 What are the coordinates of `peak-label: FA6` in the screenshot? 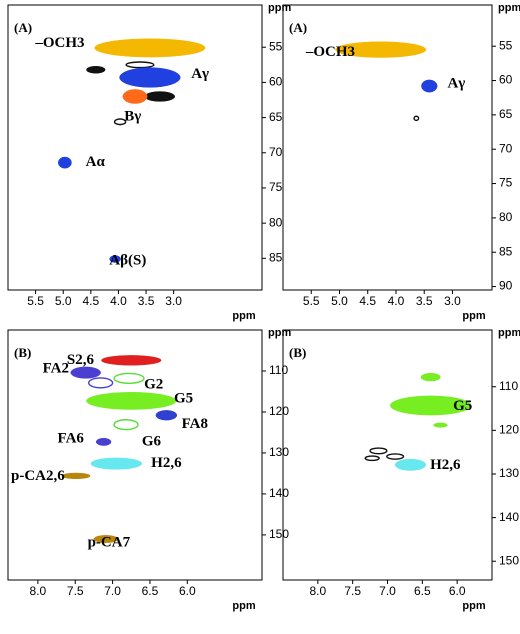 It's located at (71, 438).